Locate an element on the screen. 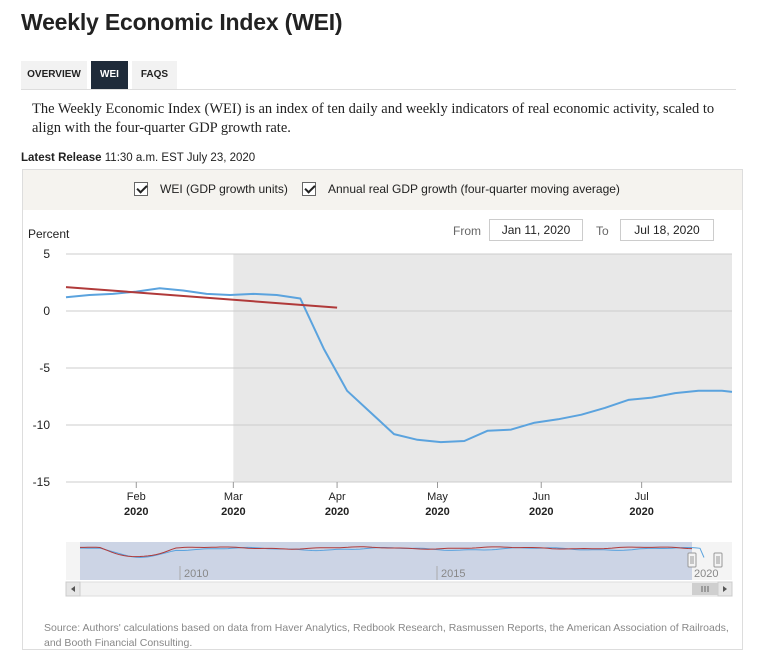 The height and width of the screenshot is (651, 758). navigator-right-handle is located at coordinates (718, 560).